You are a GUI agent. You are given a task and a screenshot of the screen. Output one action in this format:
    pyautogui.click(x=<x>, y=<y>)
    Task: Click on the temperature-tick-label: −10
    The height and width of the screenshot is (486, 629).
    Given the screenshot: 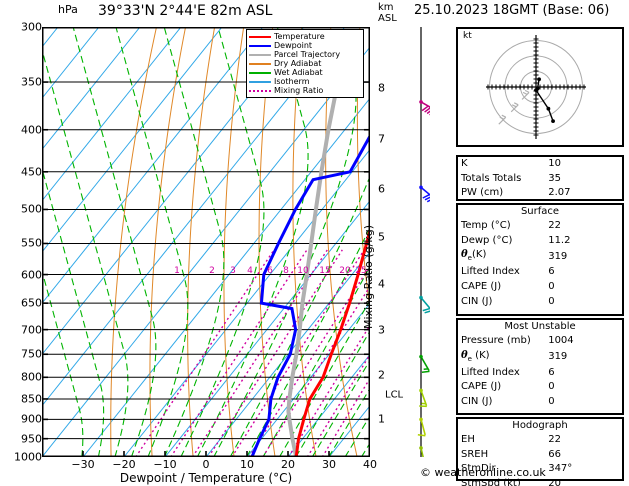 What is the action you would take?
    pyautogui.click(x=165, y=464)
    